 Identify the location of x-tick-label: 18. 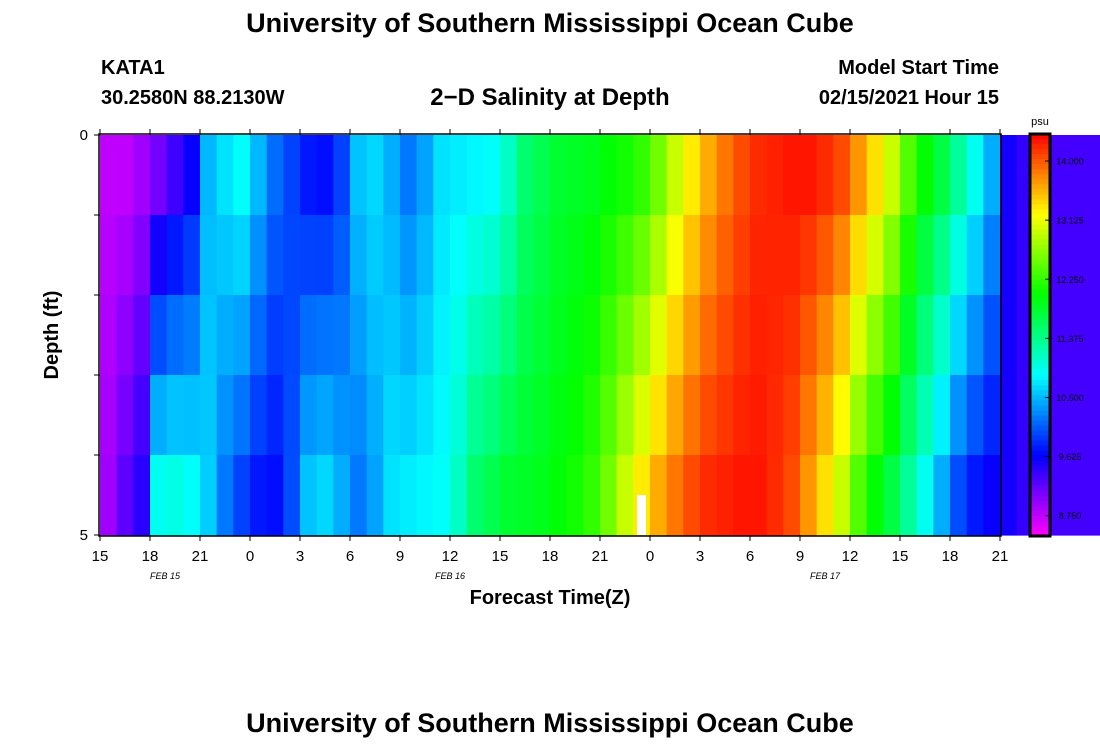
(950, 556).